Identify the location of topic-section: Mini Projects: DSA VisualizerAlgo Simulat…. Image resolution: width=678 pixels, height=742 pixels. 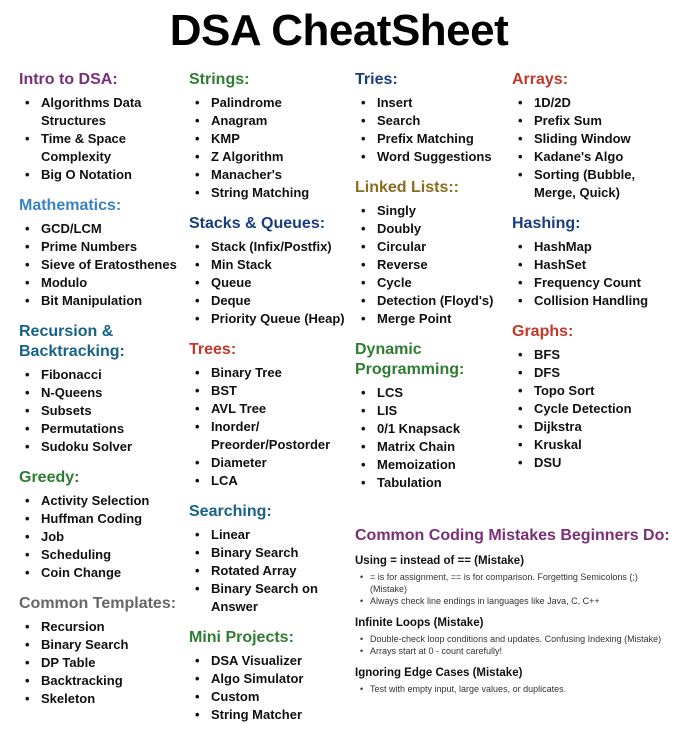
(271, 676).